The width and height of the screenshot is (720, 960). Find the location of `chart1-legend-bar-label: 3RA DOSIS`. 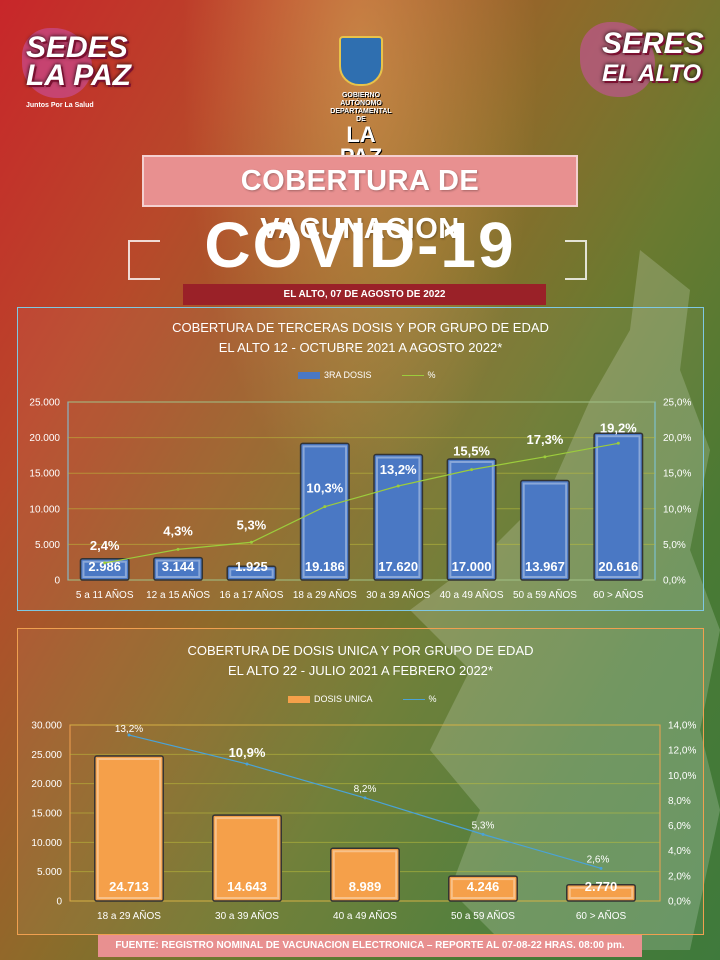

chart1-legend-bar-label: 3RA DOSIS is located at coordinates (348, 375).